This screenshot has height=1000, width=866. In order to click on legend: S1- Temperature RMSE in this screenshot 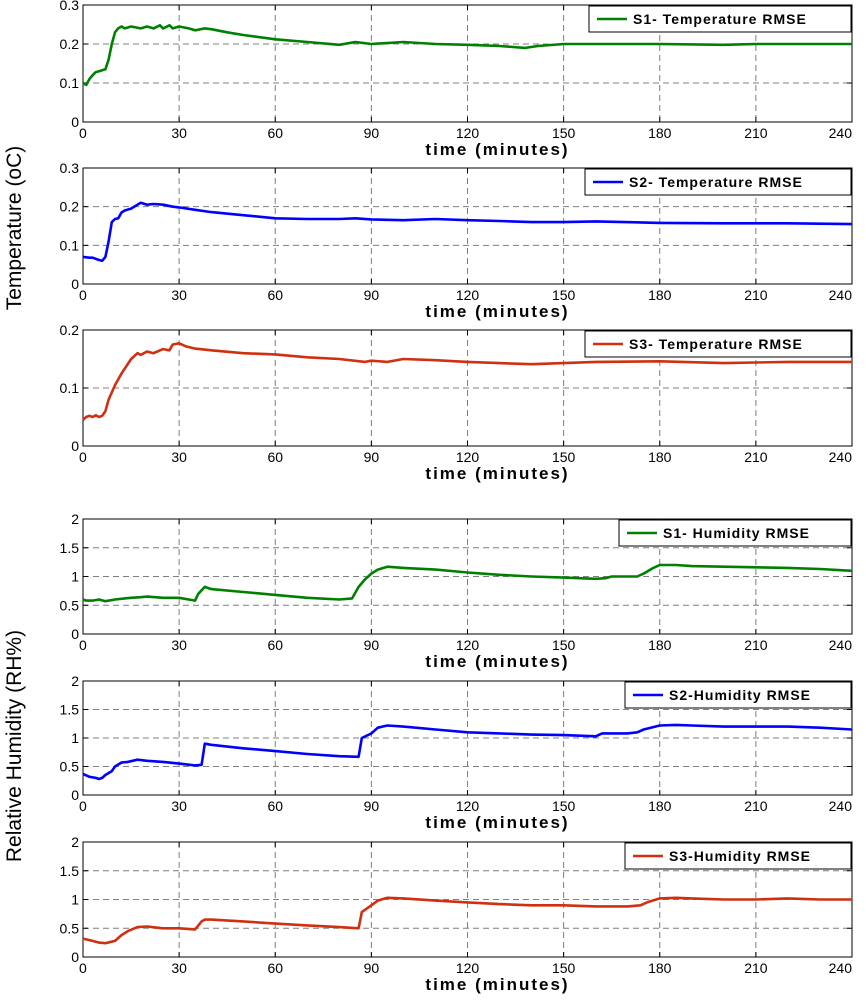, I will do `click(720, 19)`.